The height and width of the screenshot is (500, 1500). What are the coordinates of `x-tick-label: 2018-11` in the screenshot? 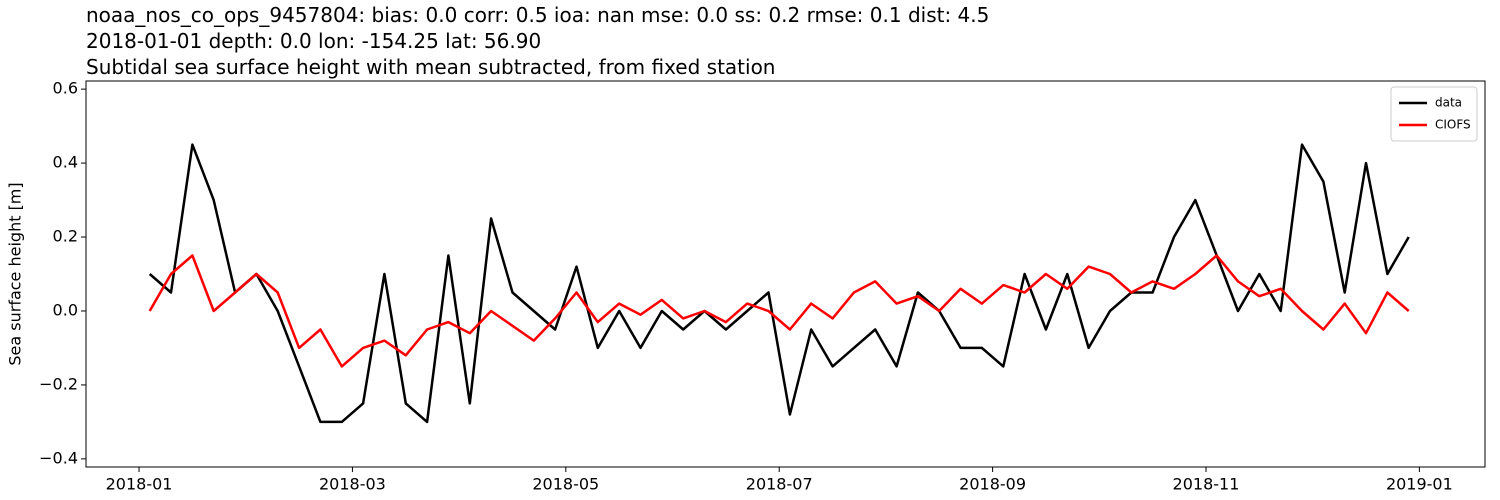 It's located at (1206, 484).